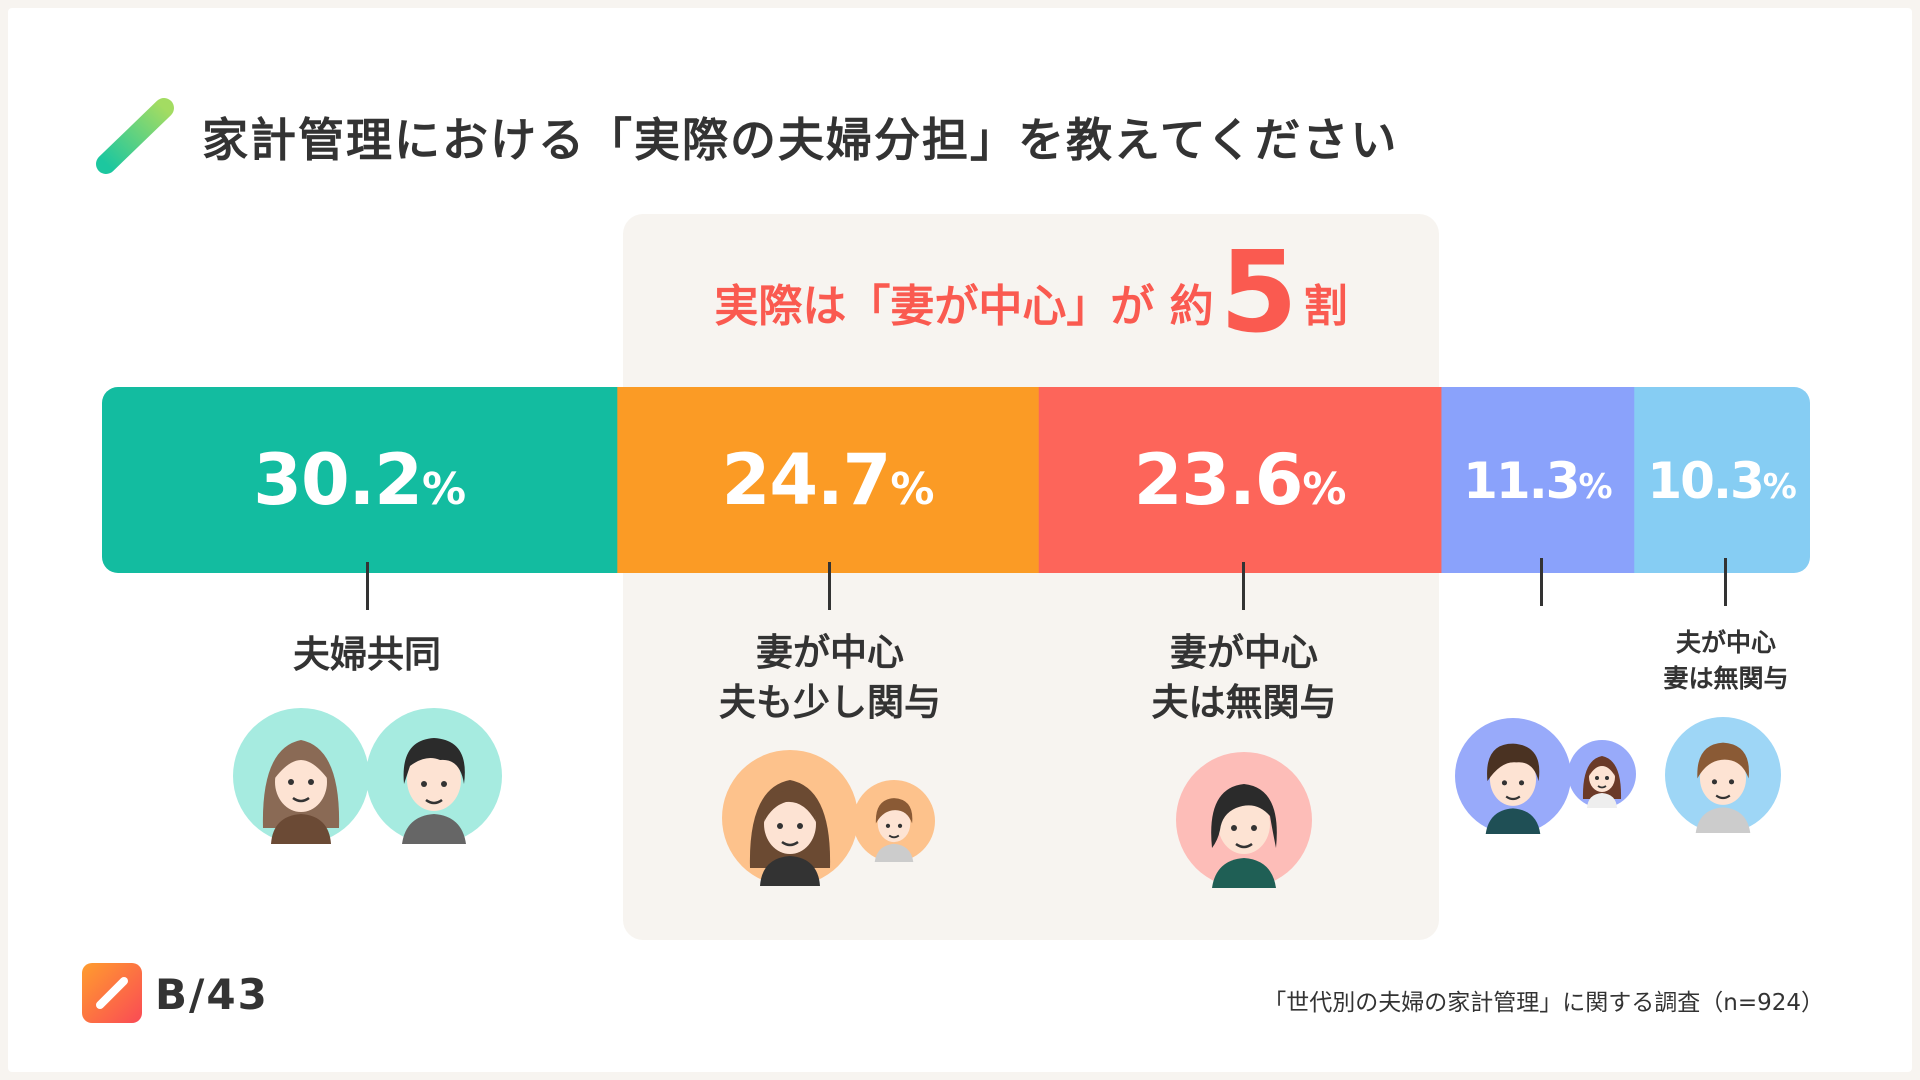 The width and height of the screenshot is (1920, 1080). I want to click on data-label-4: 11.3%, so click(1537, 481).